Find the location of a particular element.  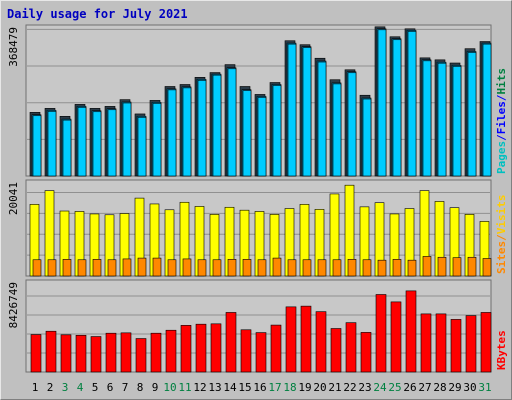

x-tick-label: 8 is located at coordinates (140, 387).